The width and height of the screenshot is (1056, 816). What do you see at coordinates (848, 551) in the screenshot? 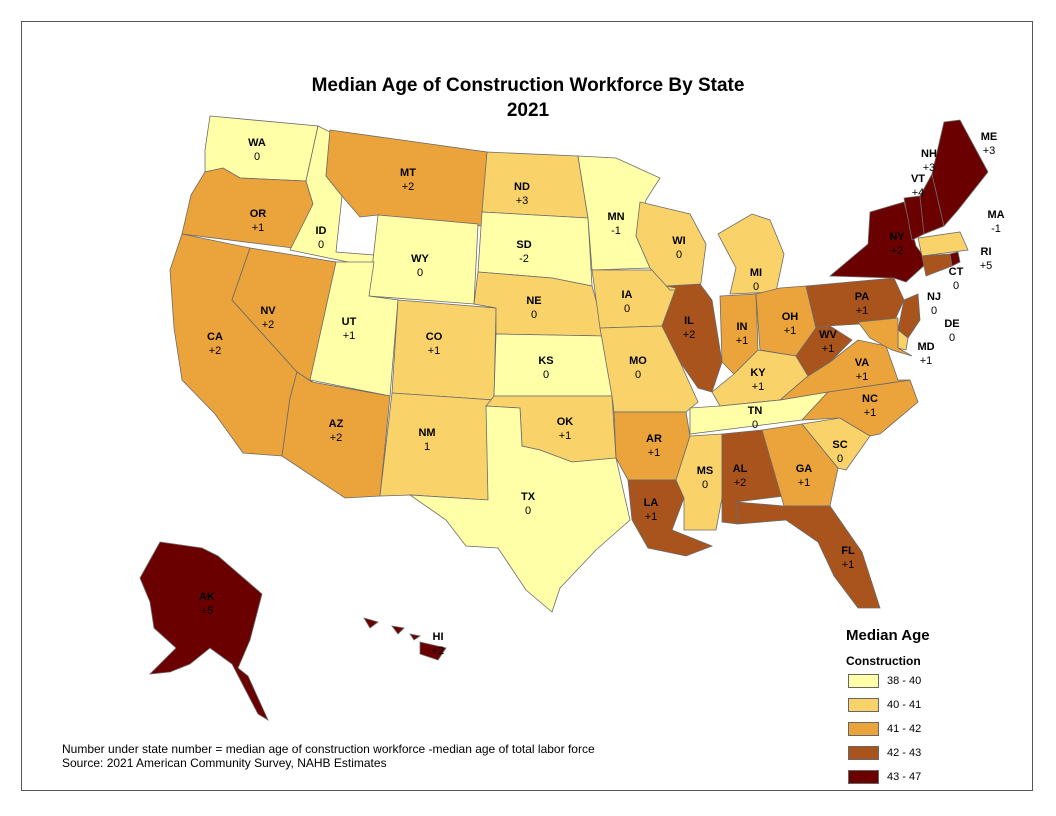
I see `state-label-fl: FL` at bounding box center [848, 551].